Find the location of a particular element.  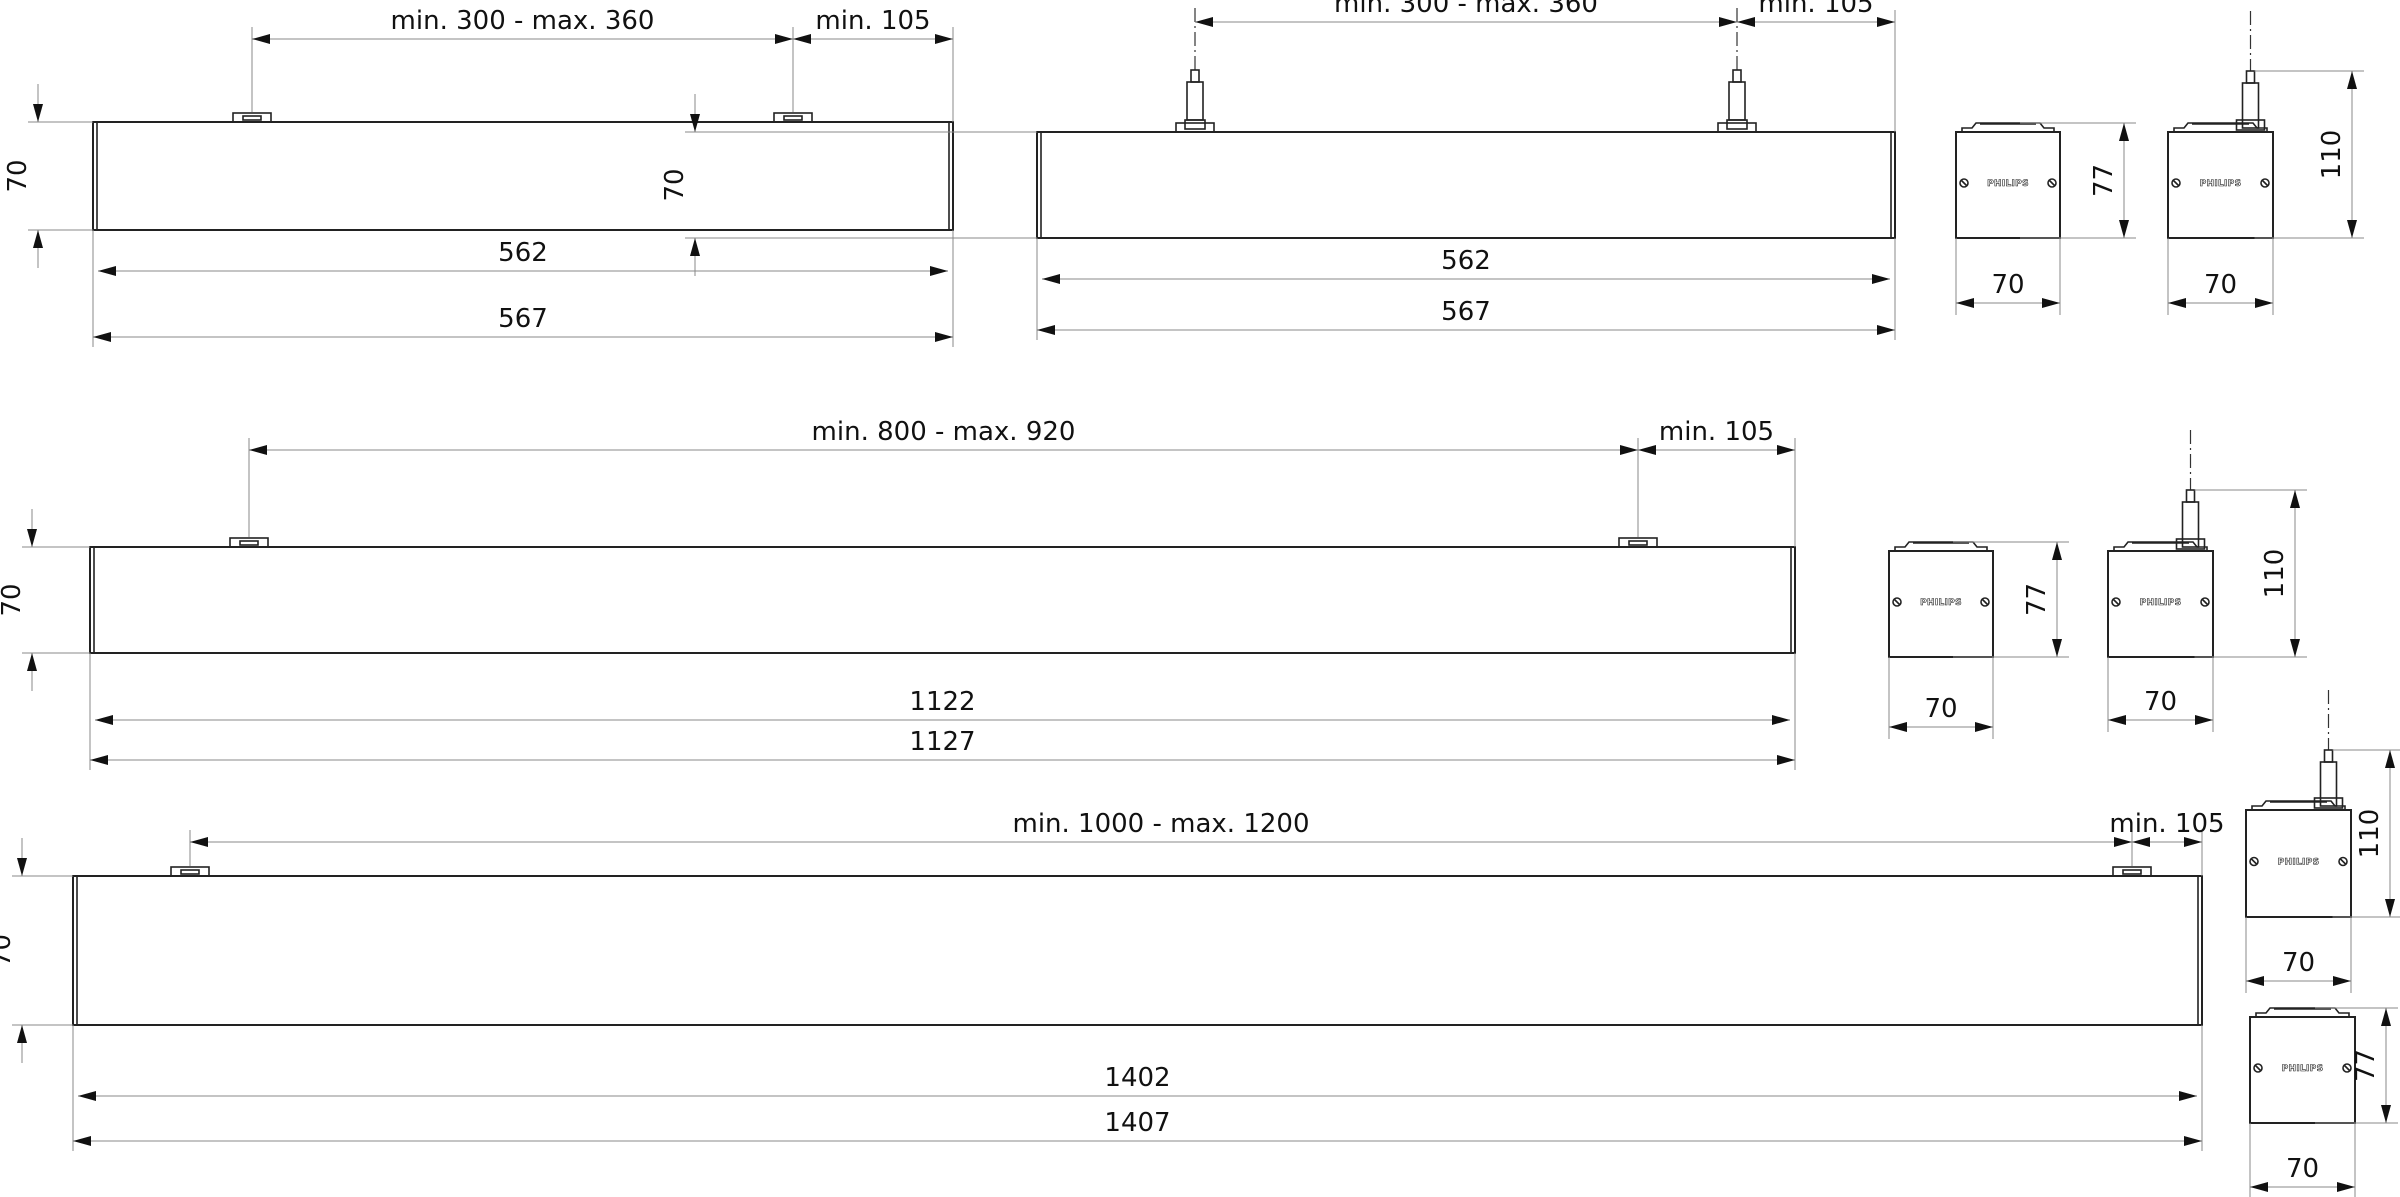

dimension-label: min. 300 - max. 360 is located at coordinates (523, 21).